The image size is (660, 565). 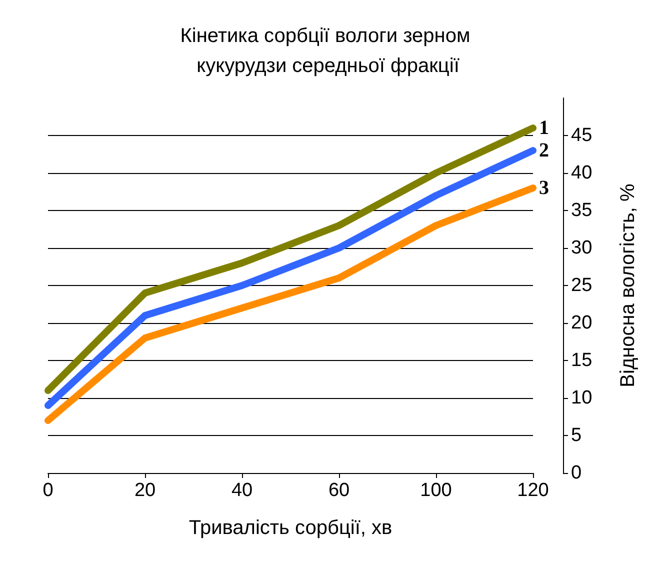 What do you see at coordinates (145, 490) in the screenshot?
I see `x-tick-label: 20` at bounding box center [145, 490].